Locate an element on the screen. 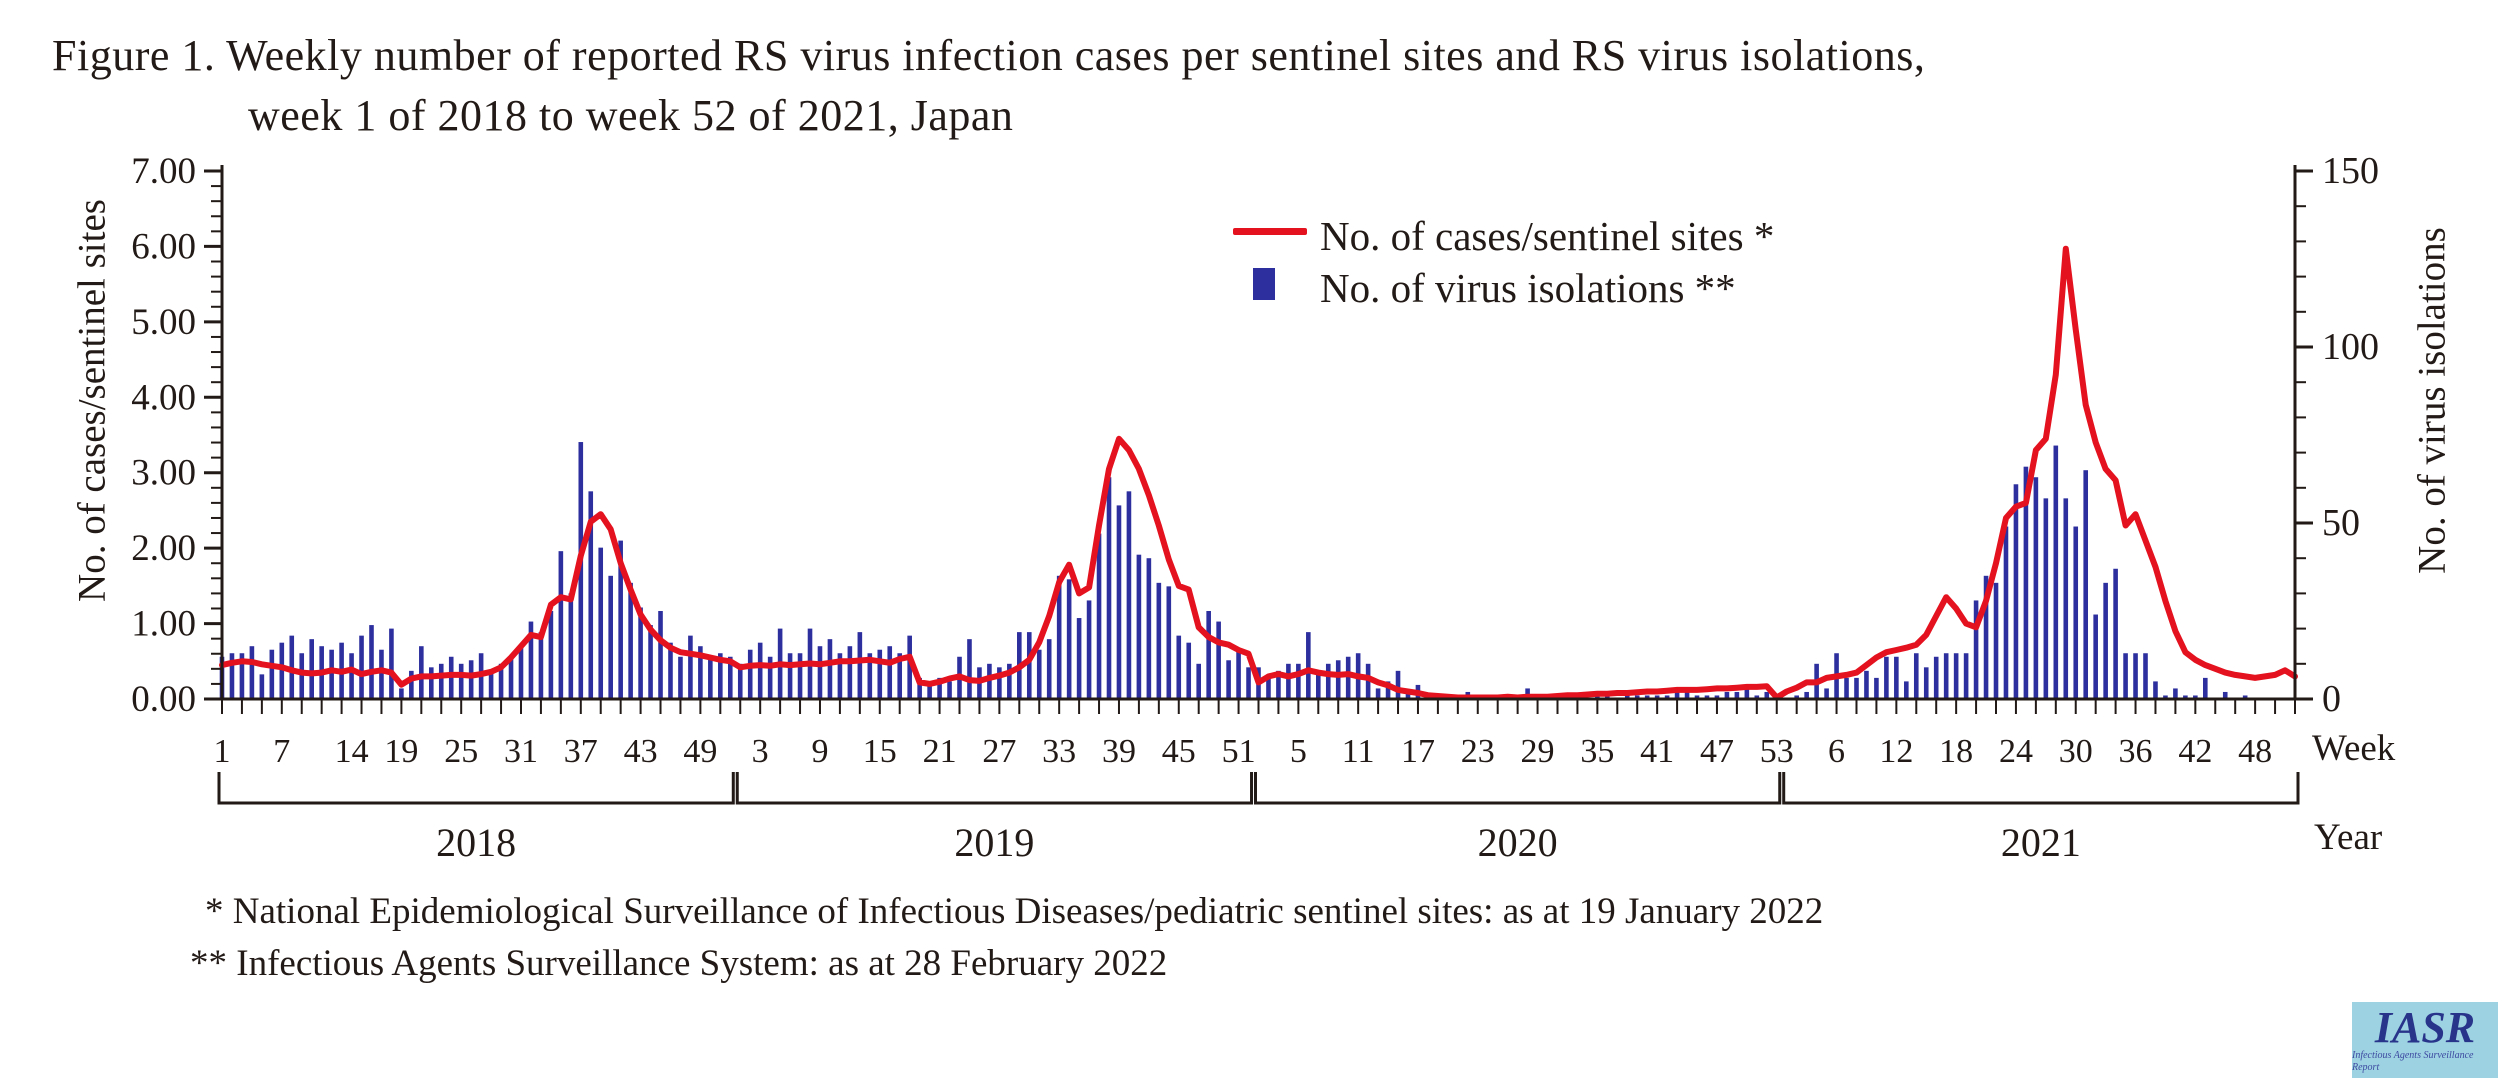 The height and width of the screenshot is (1080, 2509). left-tick-label: 3.00 is located at coordinates (163, 473).